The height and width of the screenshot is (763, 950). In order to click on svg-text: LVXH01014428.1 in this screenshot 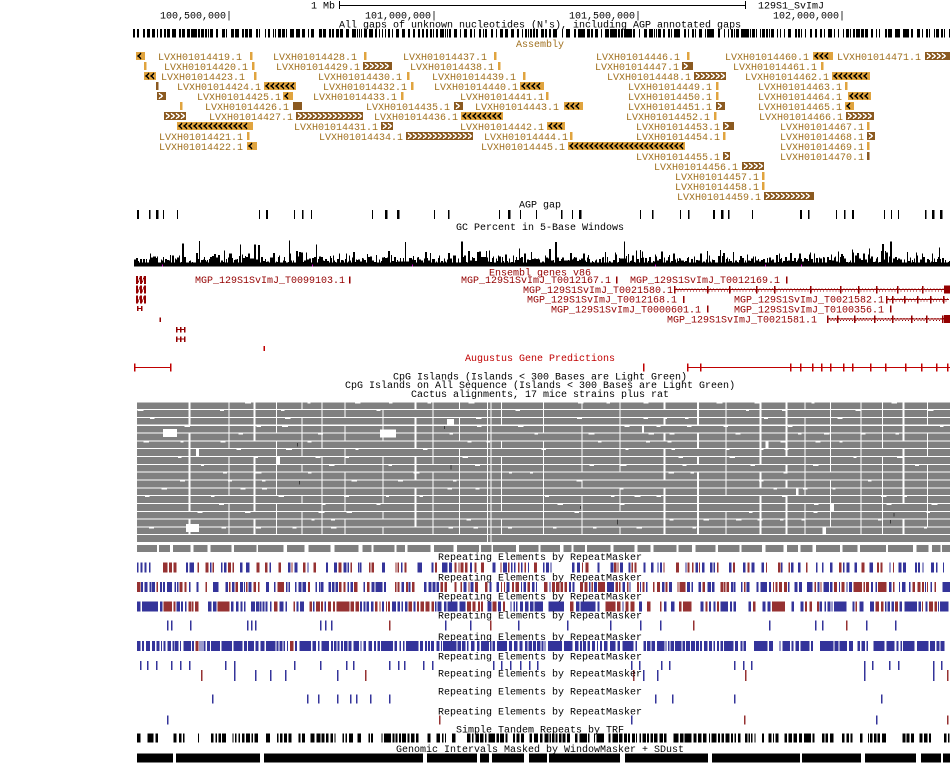, I will do `click(315, 58)`.